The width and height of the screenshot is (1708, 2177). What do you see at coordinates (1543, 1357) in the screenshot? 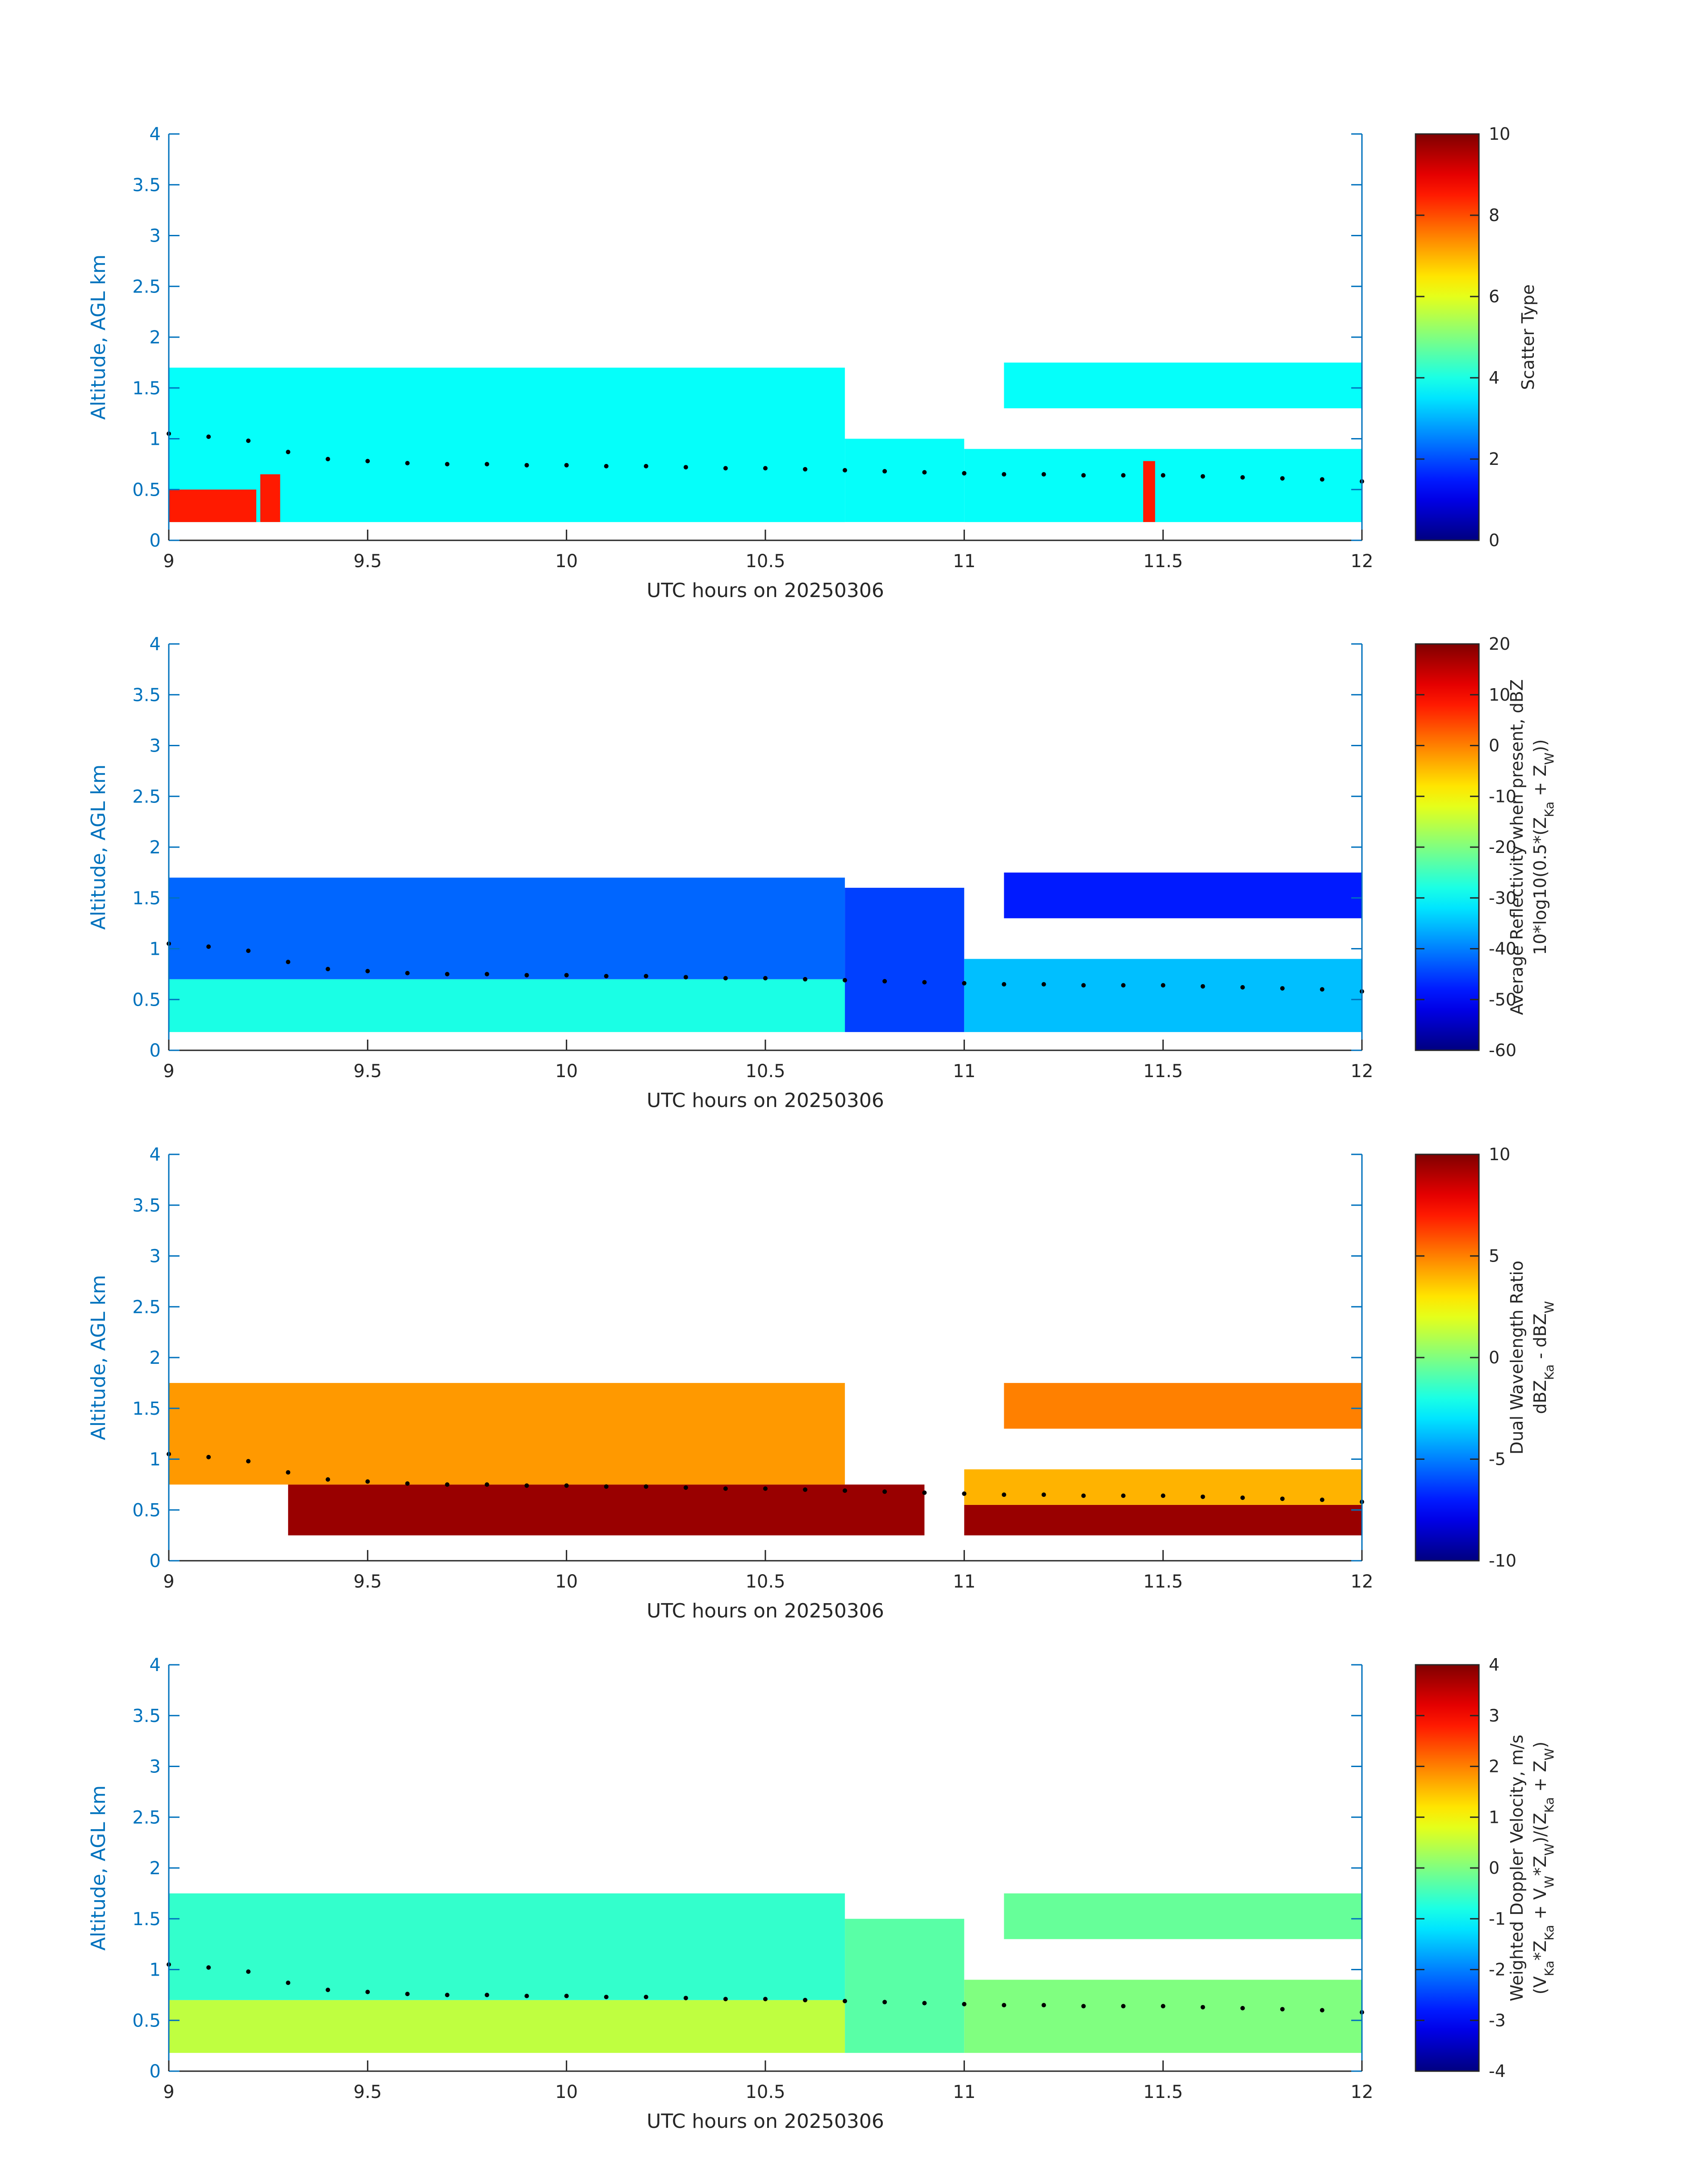
I see `colorbar-label: dBZKa - dBZW` at bounding box center [1543, 1357].